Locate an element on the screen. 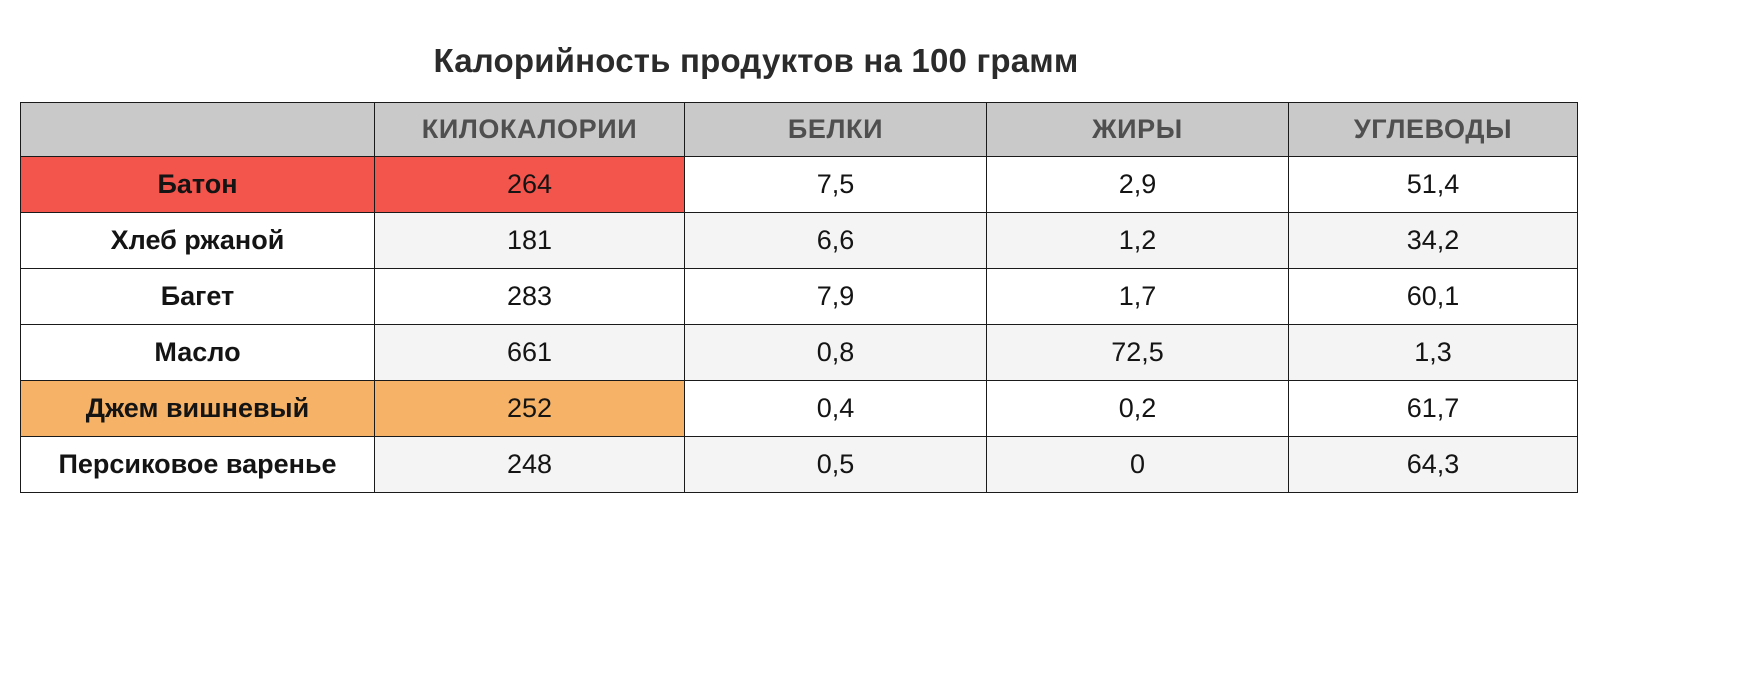  column-header-cell: БЕЛКИ is located at coordinates (835, 129).